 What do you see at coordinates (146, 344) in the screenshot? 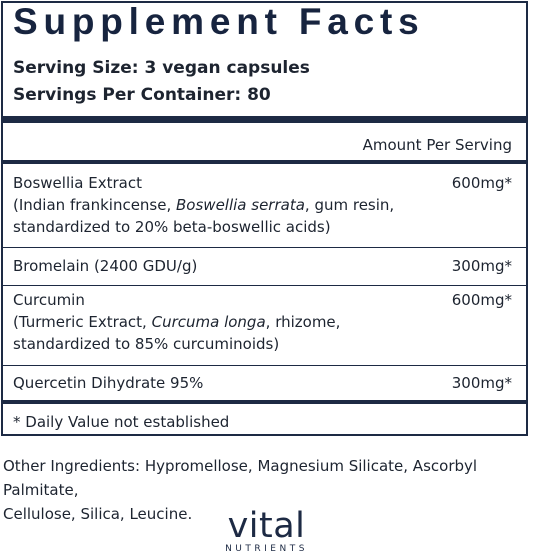
I see `ingredient-standardization: standardized to 85% curcuminoids)` at bounding box center [146, 344].